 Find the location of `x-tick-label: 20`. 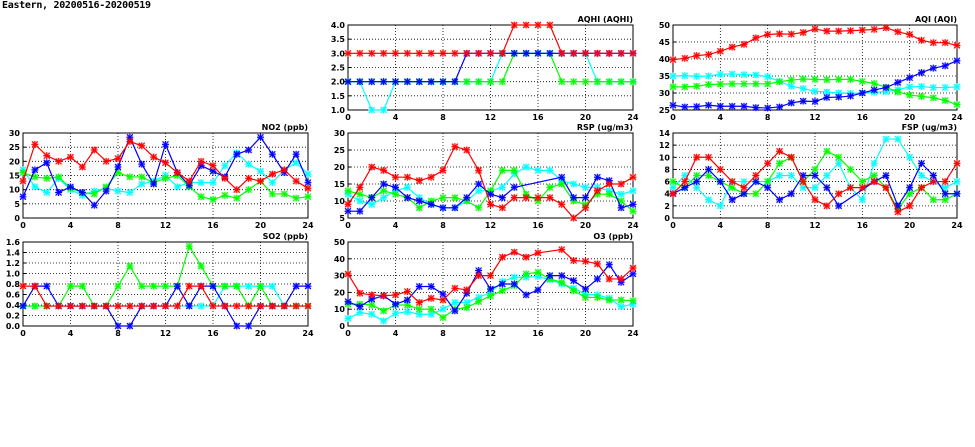

x-tick-label: 20 is located at coordinates (261, 225).